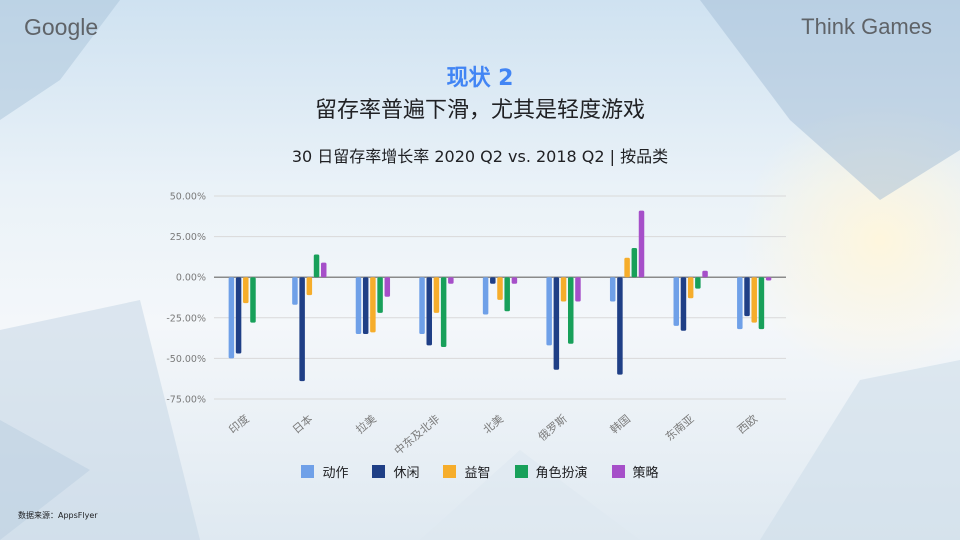  I want to click on y-tick-label: -25.00%, so click(186, 318).